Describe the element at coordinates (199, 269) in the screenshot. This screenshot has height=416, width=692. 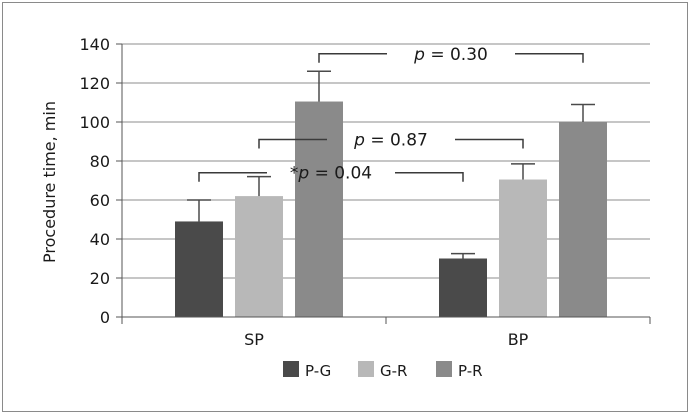
I see `bar-p-g-sp` at that location.